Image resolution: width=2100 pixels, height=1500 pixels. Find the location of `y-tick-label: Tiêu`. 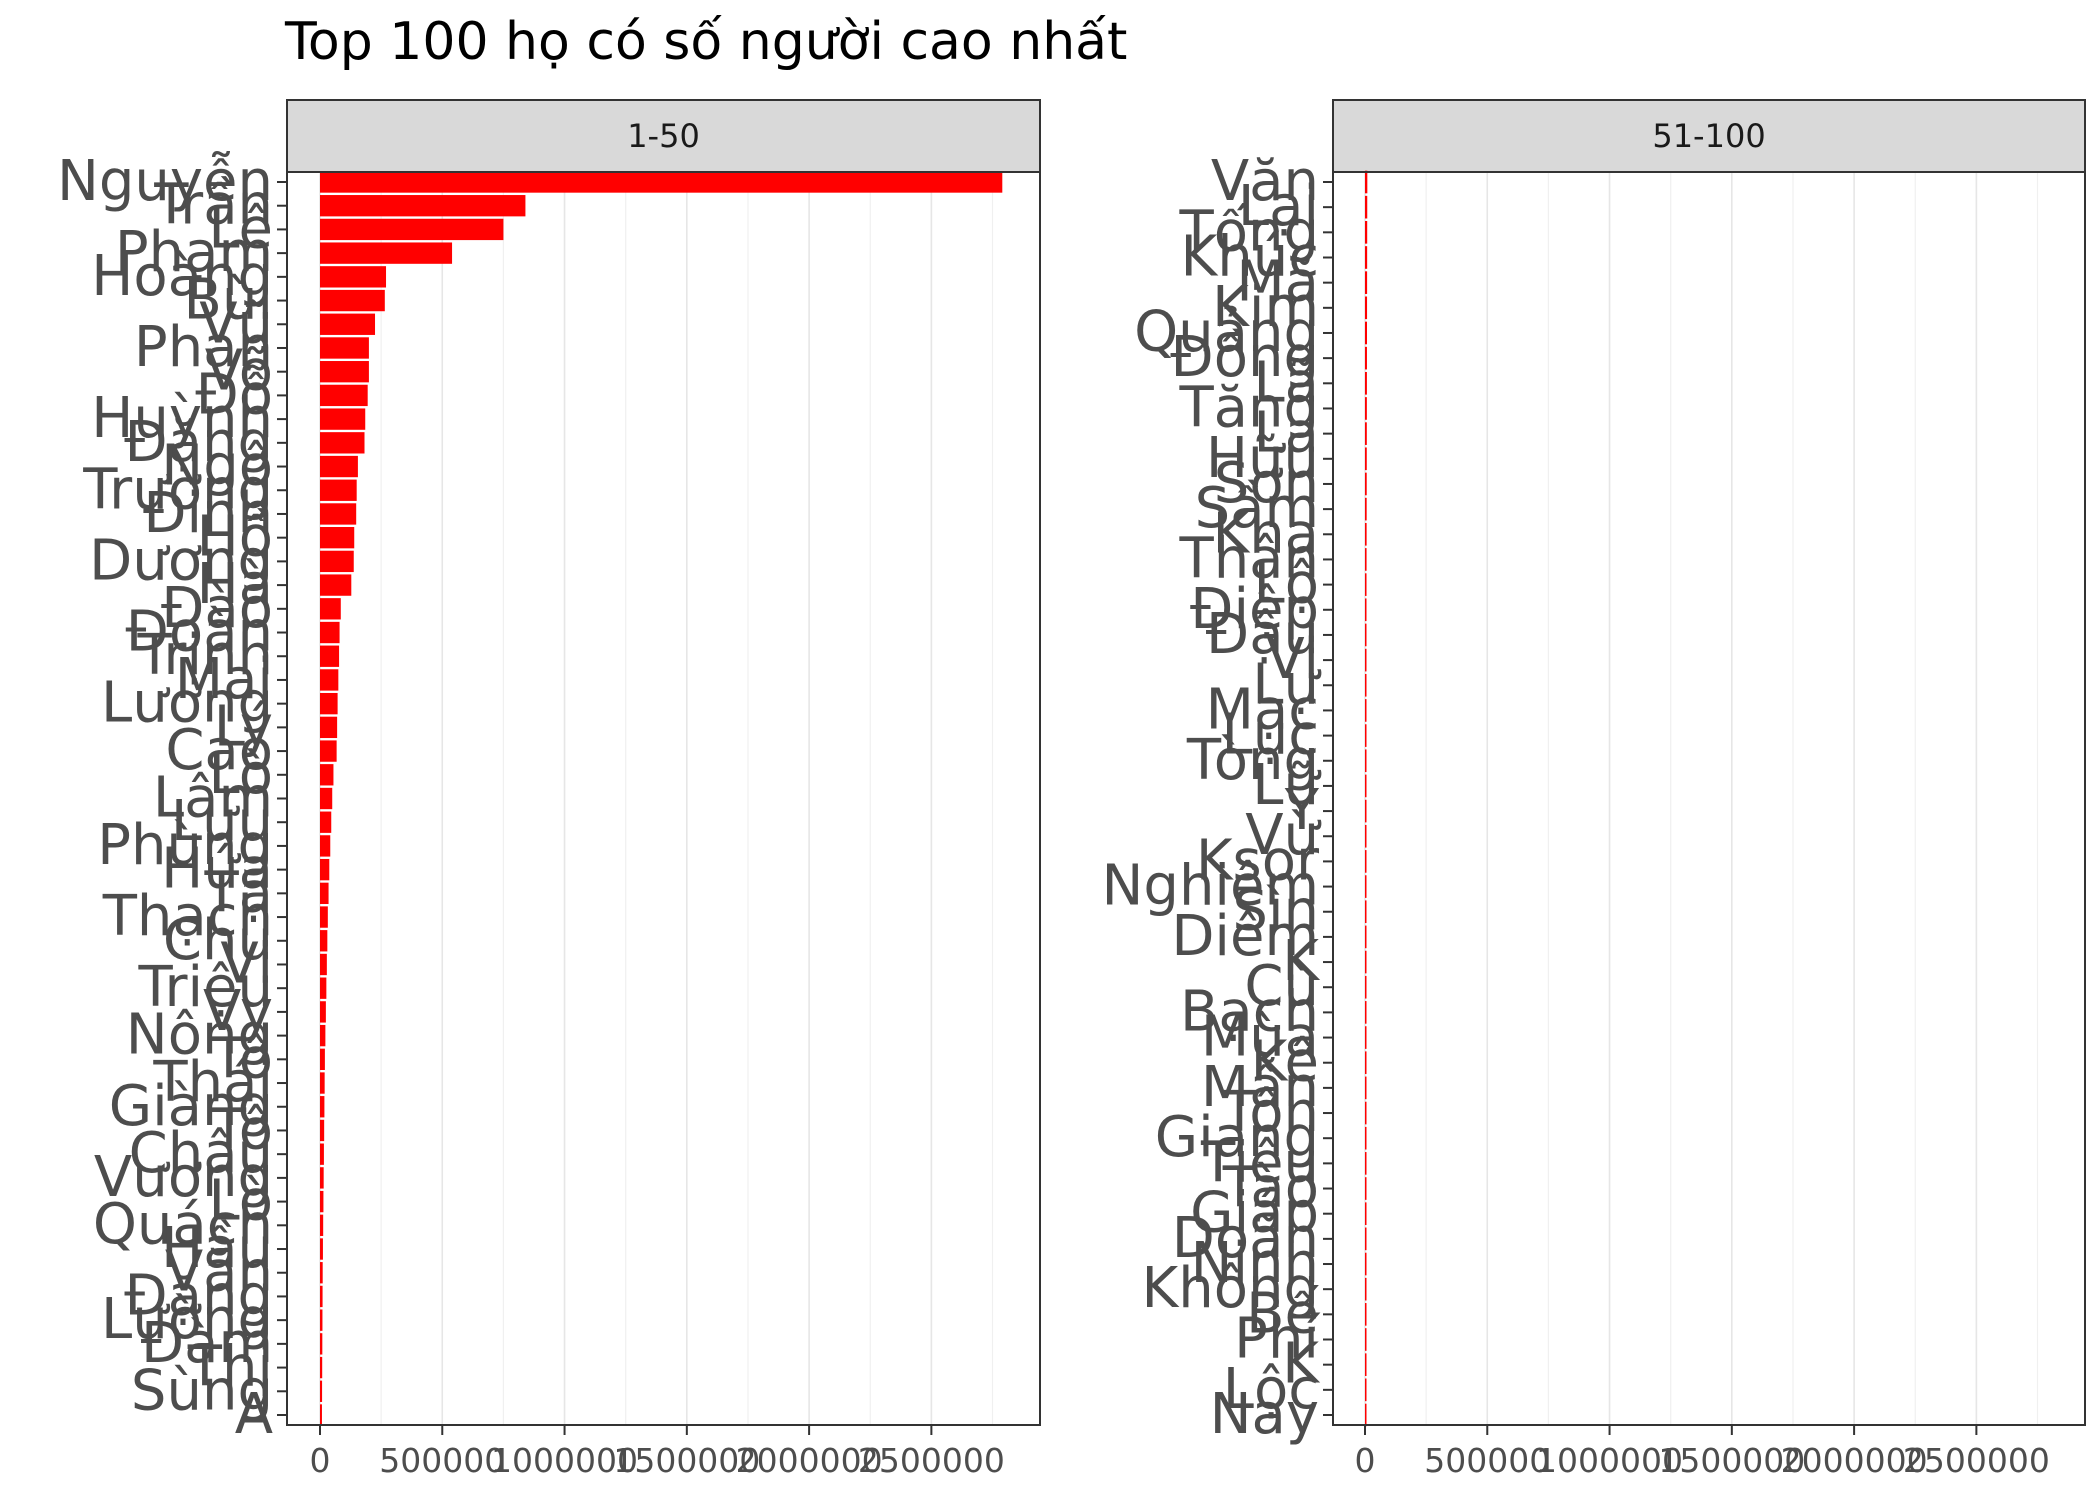

y-tick-label: Tiêu is located at coordinates (1259, 1162).